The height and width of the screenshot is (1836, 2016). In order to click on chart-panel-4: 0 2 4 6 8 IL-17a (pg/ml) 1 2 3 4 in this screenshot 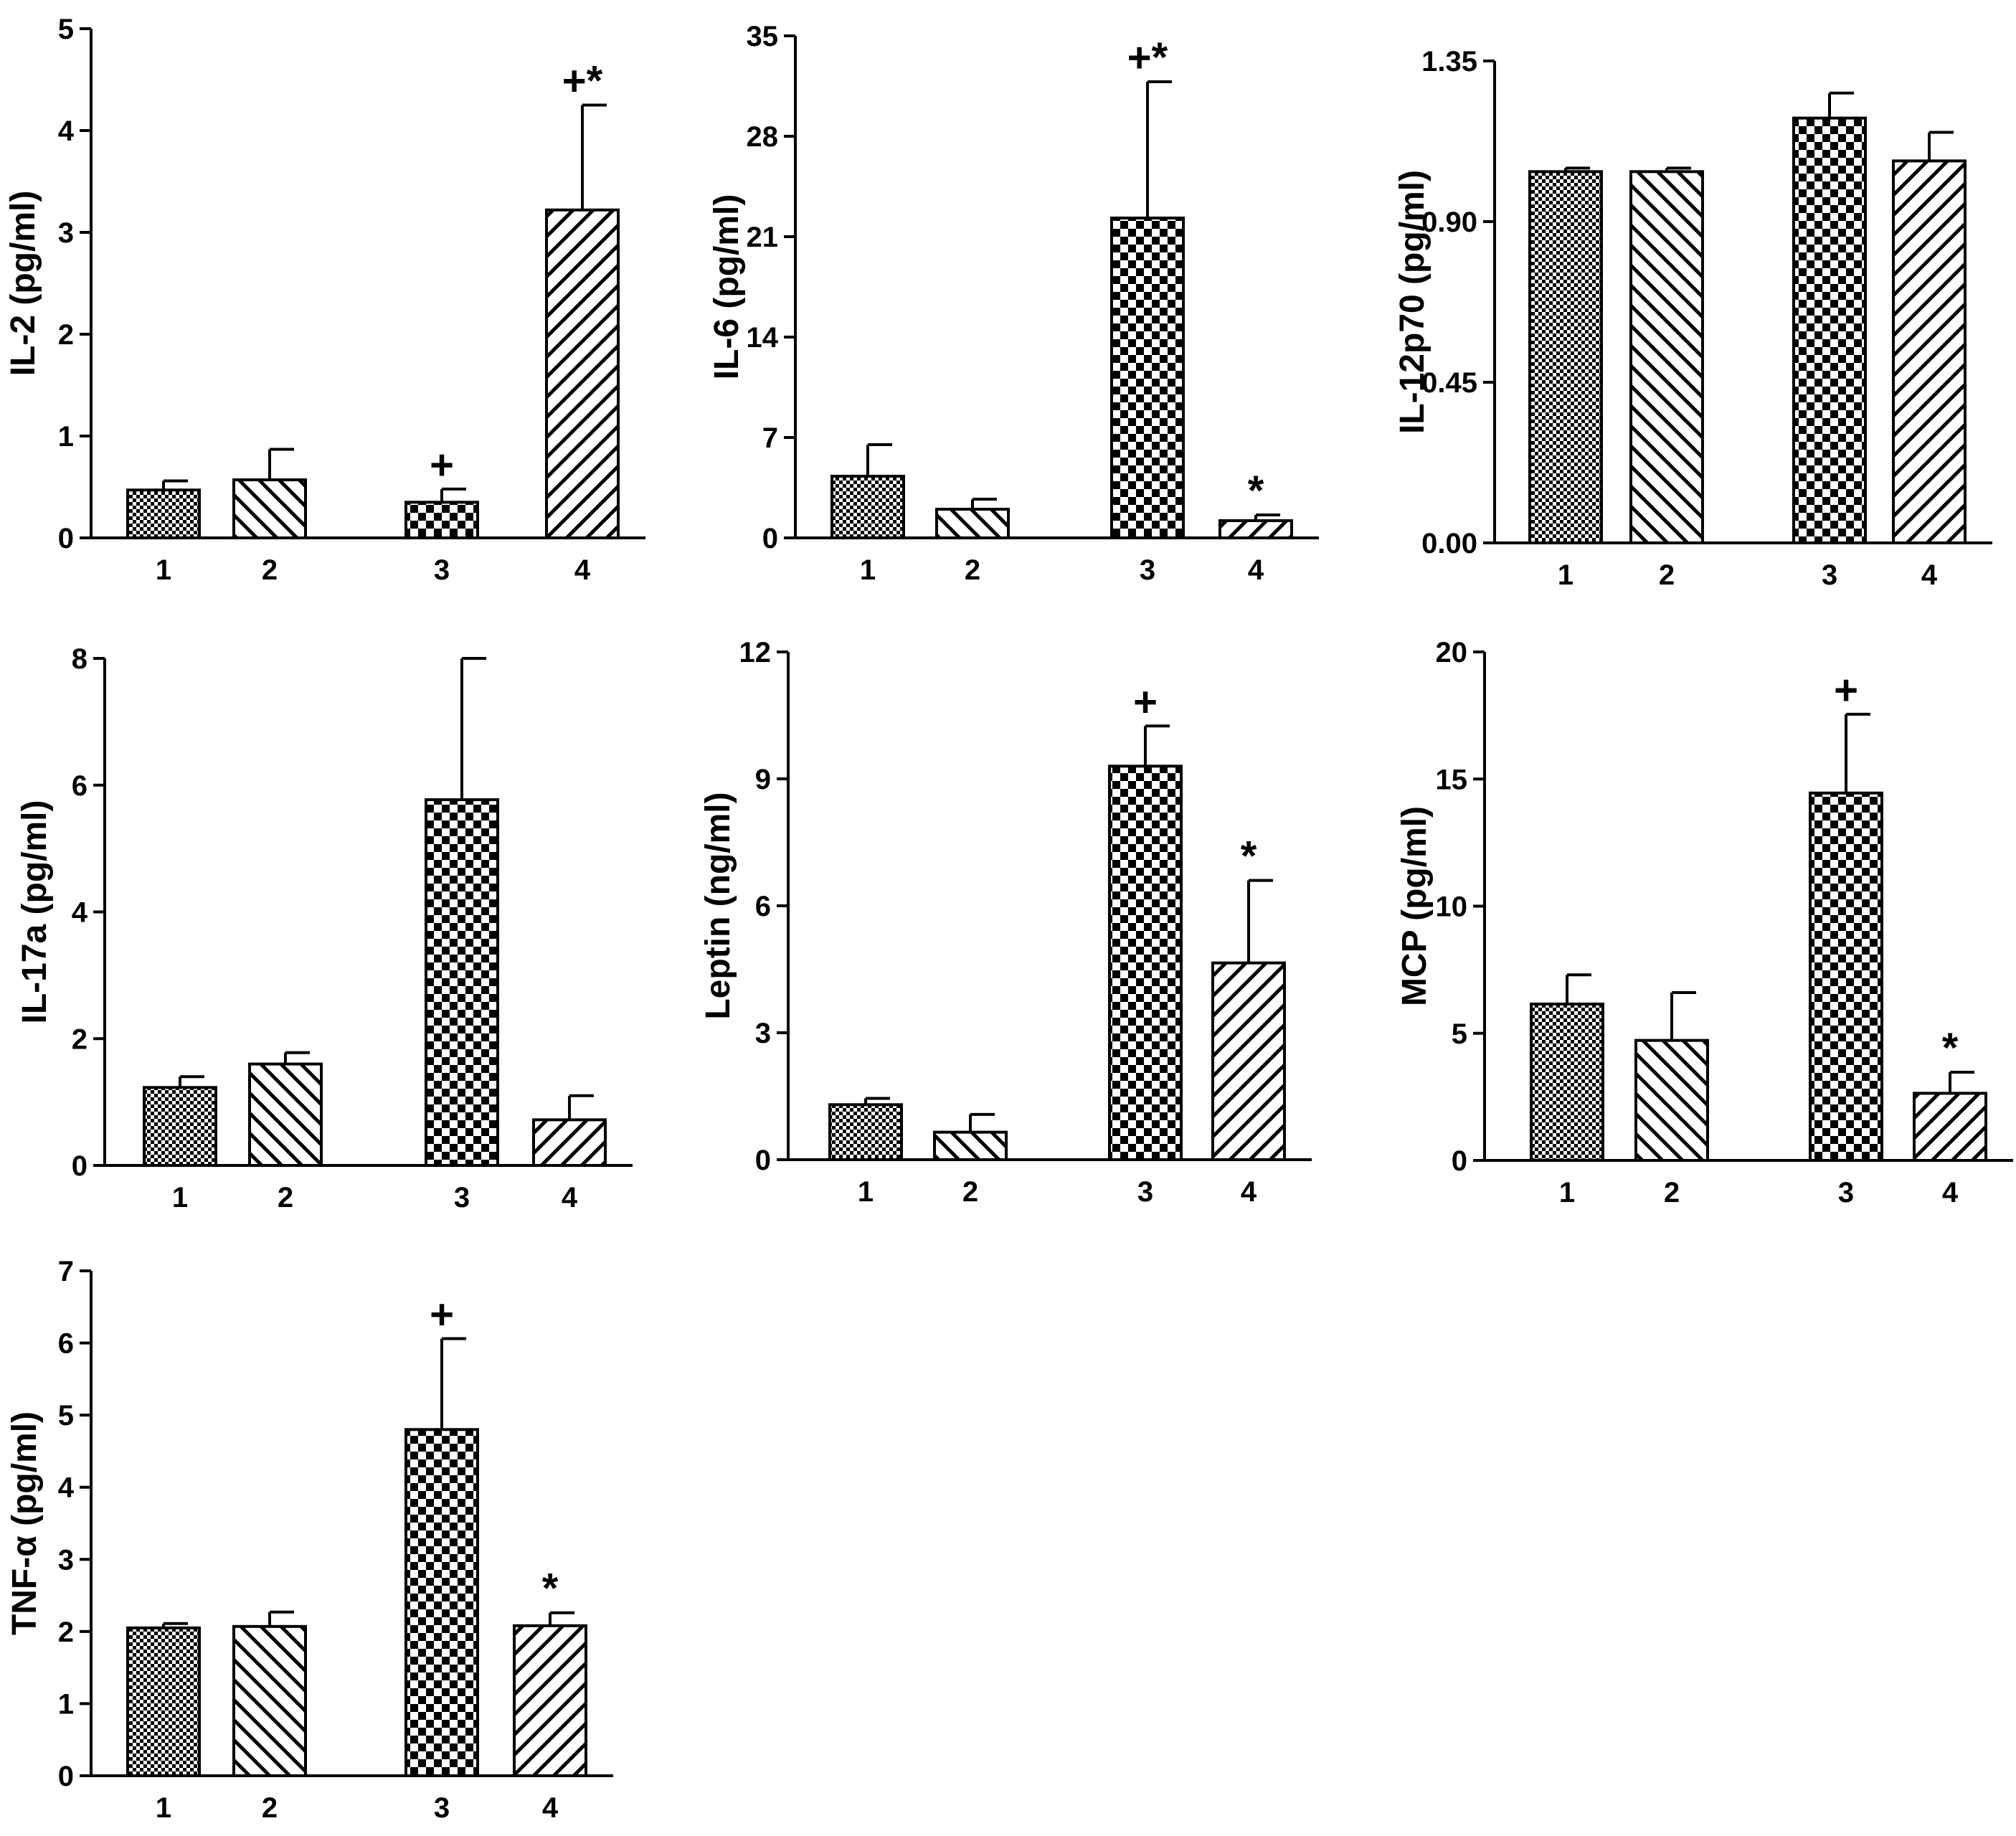, I will do `click(324, 928)`.